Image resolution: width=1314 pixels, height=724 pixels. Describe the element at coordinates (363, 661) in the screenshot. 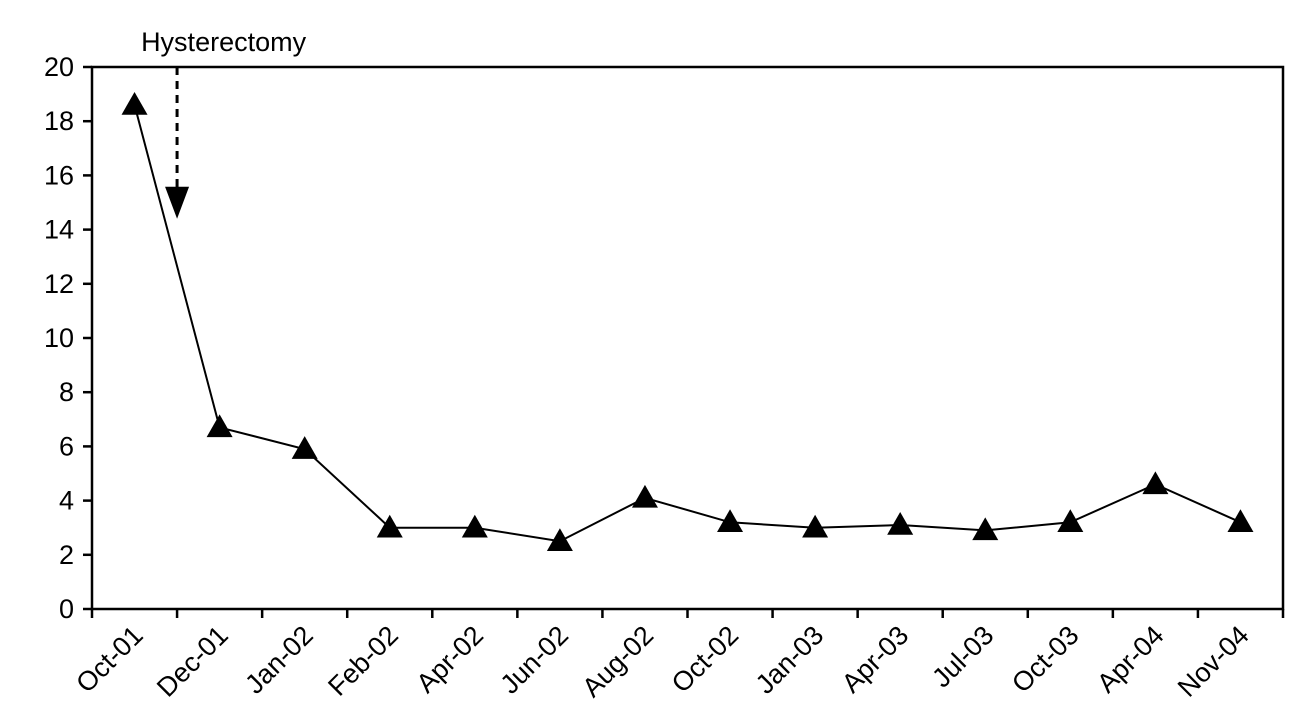

I see `x-tick-label: Feb-02` at that location.